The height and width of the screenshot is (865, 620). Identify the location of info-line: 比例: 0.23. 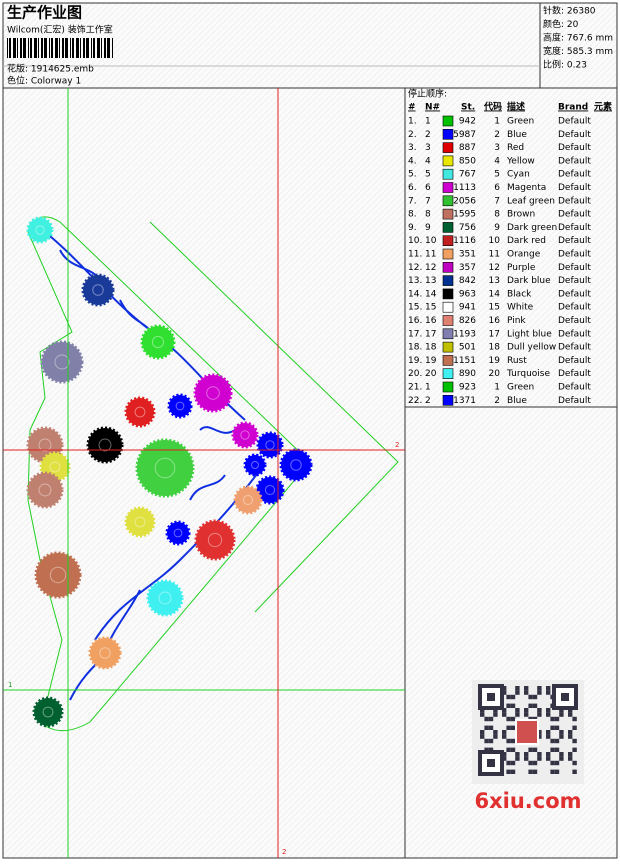
(565, 65).